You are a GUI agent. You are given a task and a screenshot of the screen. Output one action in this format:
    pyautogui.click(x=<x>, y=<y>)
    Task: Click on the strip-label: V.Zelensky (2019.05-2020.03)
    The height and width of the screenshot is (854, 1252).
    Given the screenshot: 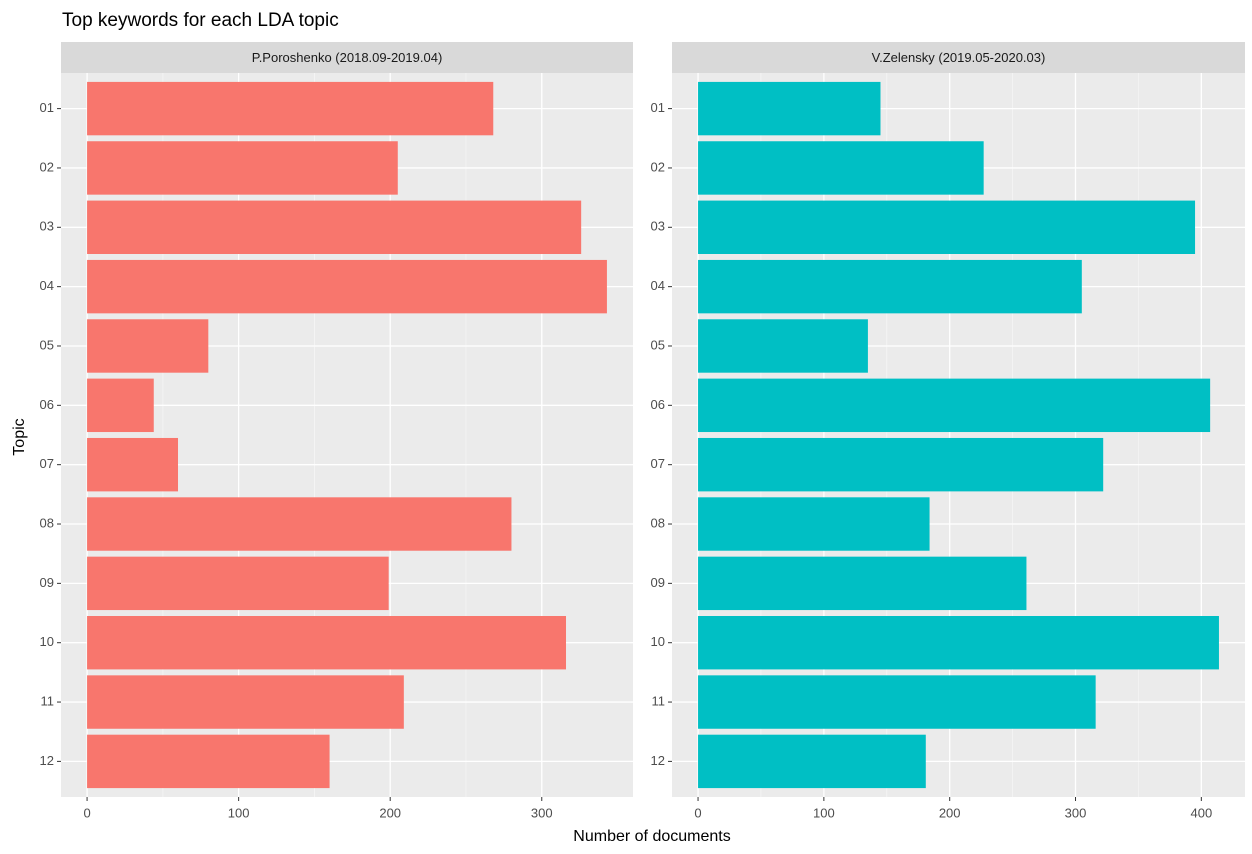 What is the action you would take?
    pyautogui.click(x=959, y=57)
    